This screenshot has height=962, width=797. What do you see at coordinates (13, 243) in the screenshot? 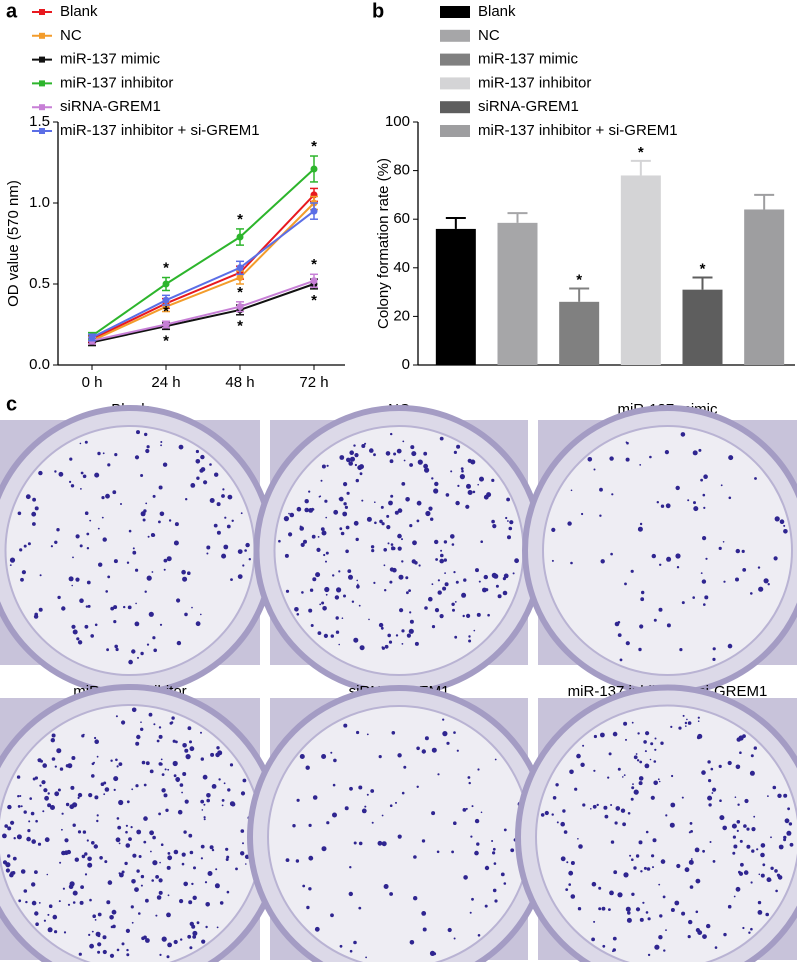
I see `y-axis-label: OD value (570 nm)` at bounding box center [13, 243].